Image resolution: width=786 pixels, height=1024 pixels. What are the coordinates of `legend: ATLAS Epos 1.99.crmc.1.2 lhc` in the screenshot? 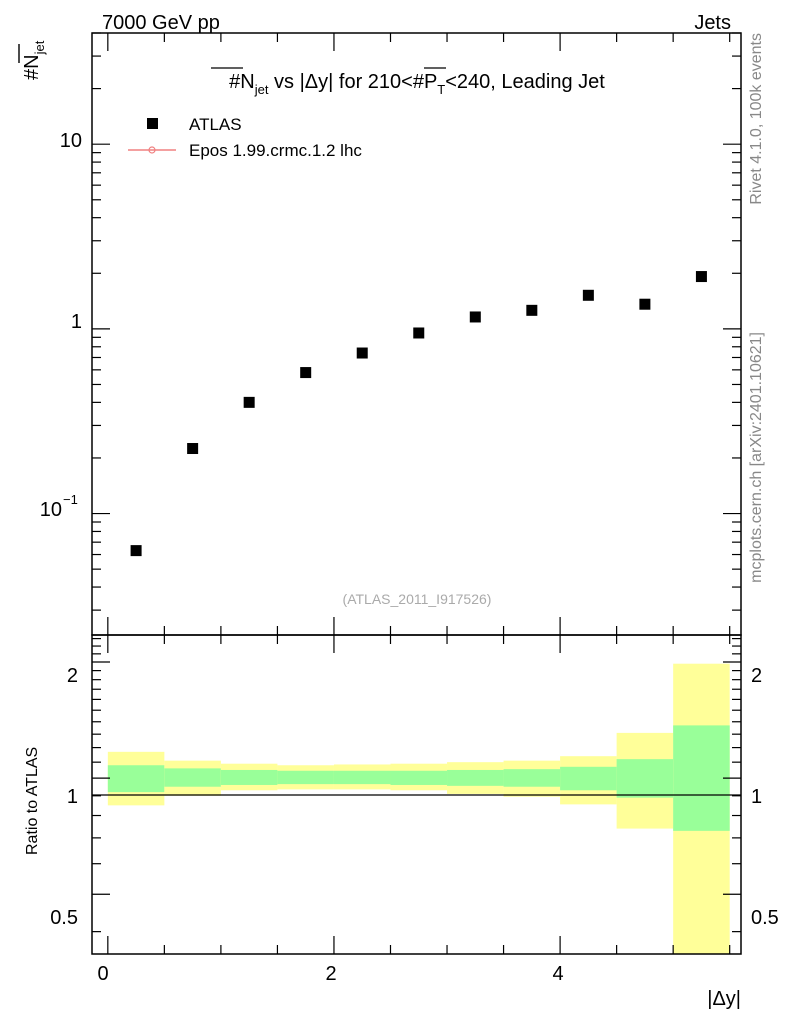 It's located at (245, 137).